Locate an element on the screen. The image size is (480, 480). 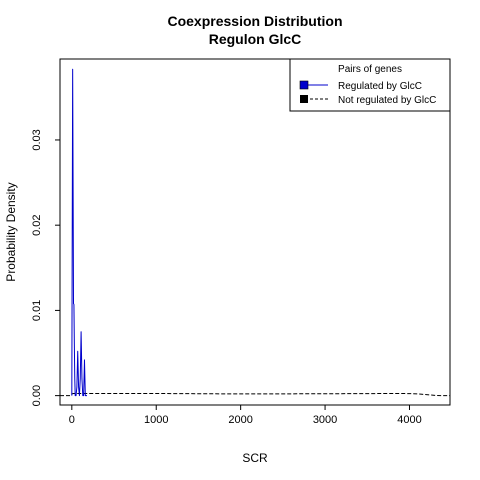
y-tick-label: 0.02 is located at coordinates (37, 224).